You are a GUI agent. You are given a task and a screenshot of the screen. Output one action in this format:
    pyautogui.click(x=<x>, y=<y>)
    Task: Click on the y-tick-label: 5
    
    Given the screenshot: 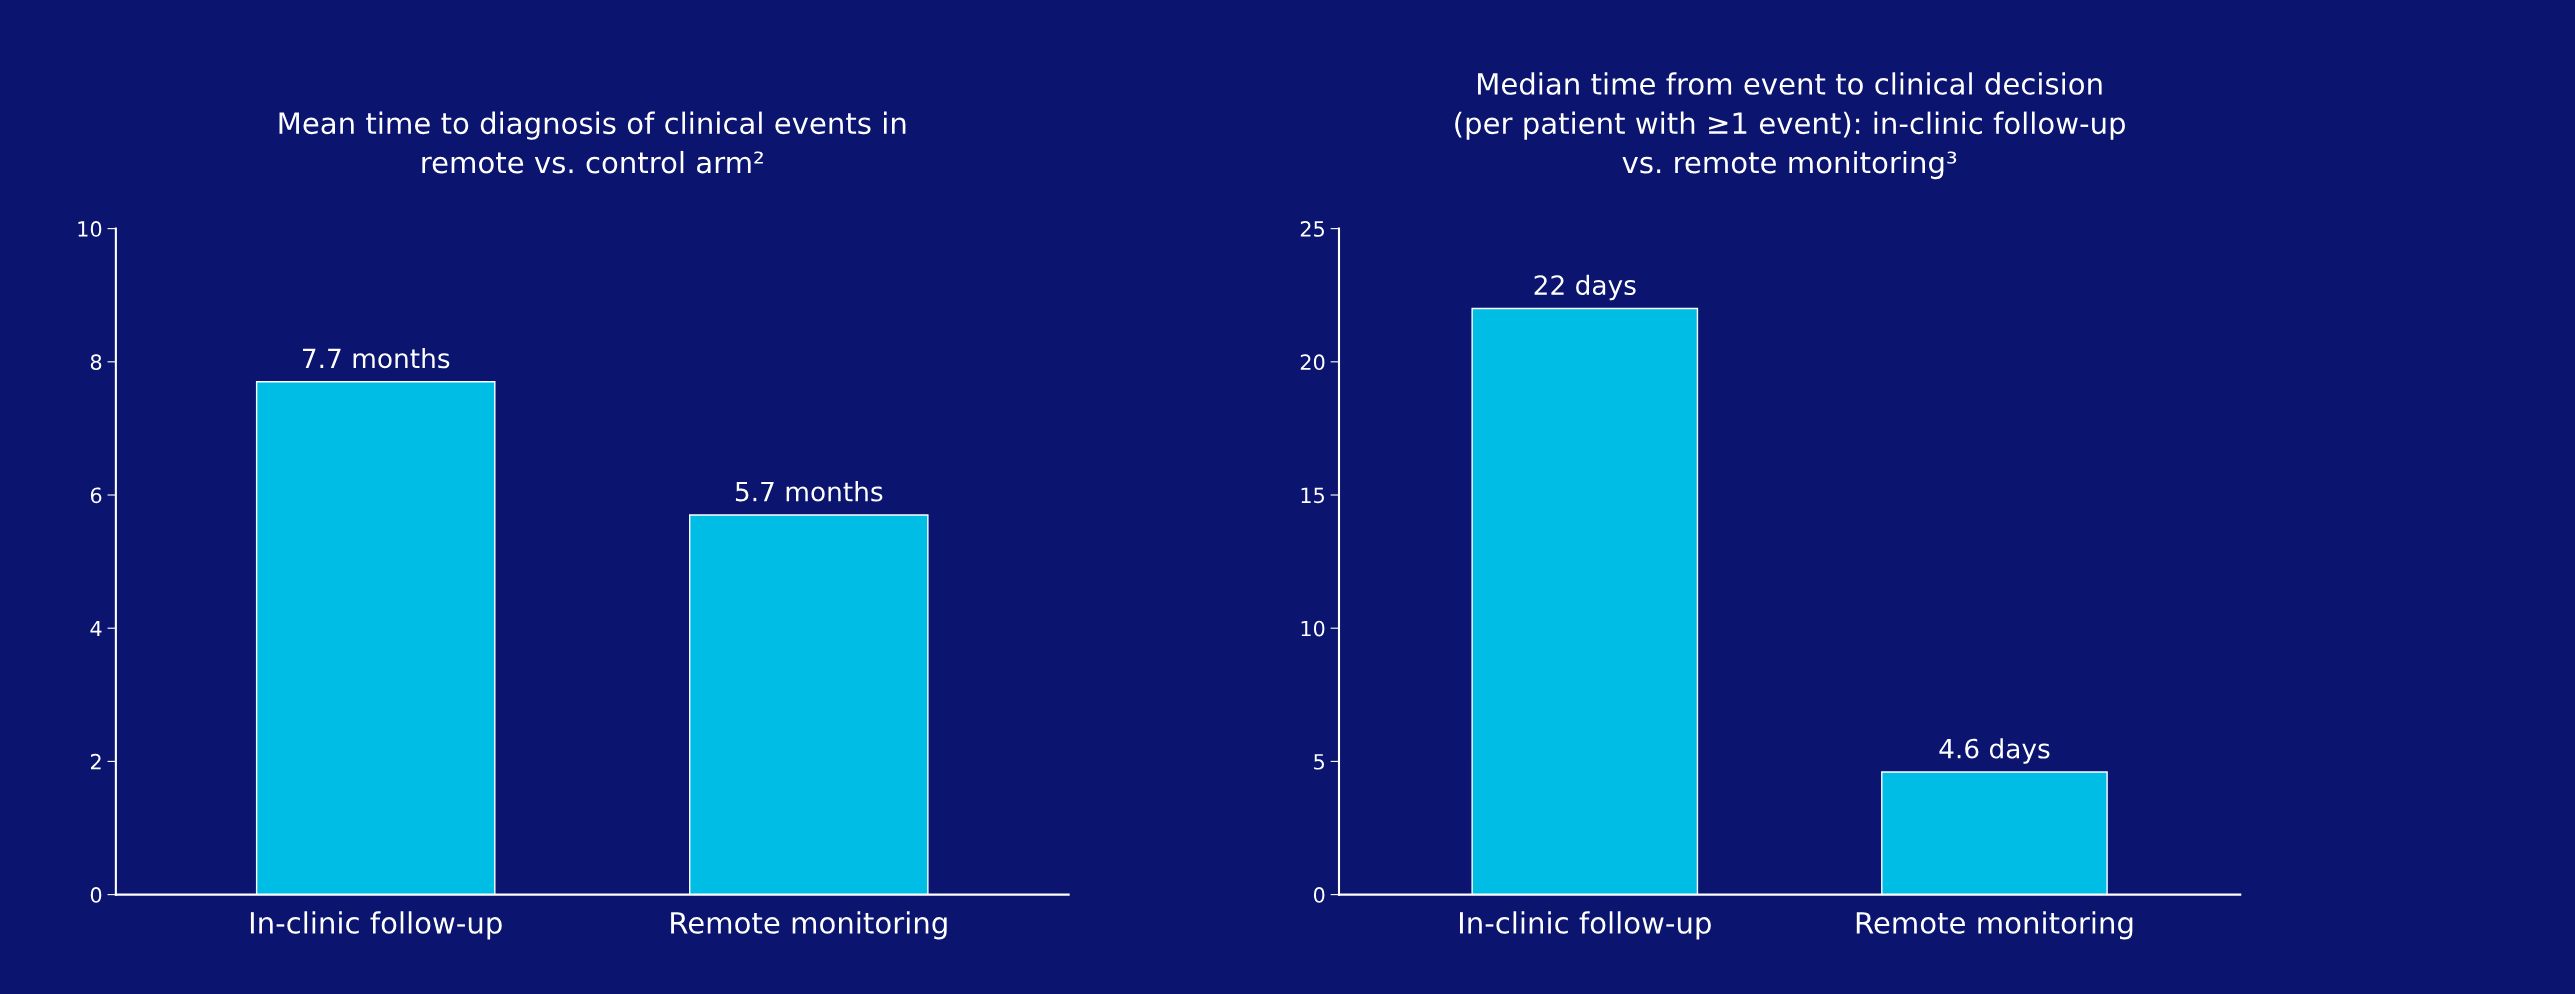 What is the action you would take?
    pyautogui.click(x=1319, y=762)
    